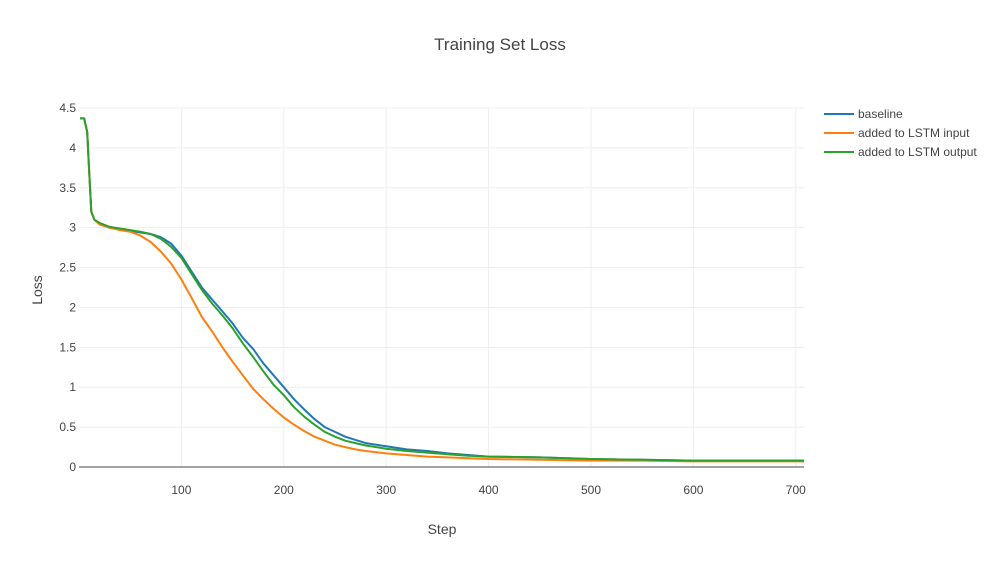  I want to click on y-tick-label: 3, so click(72, 228).